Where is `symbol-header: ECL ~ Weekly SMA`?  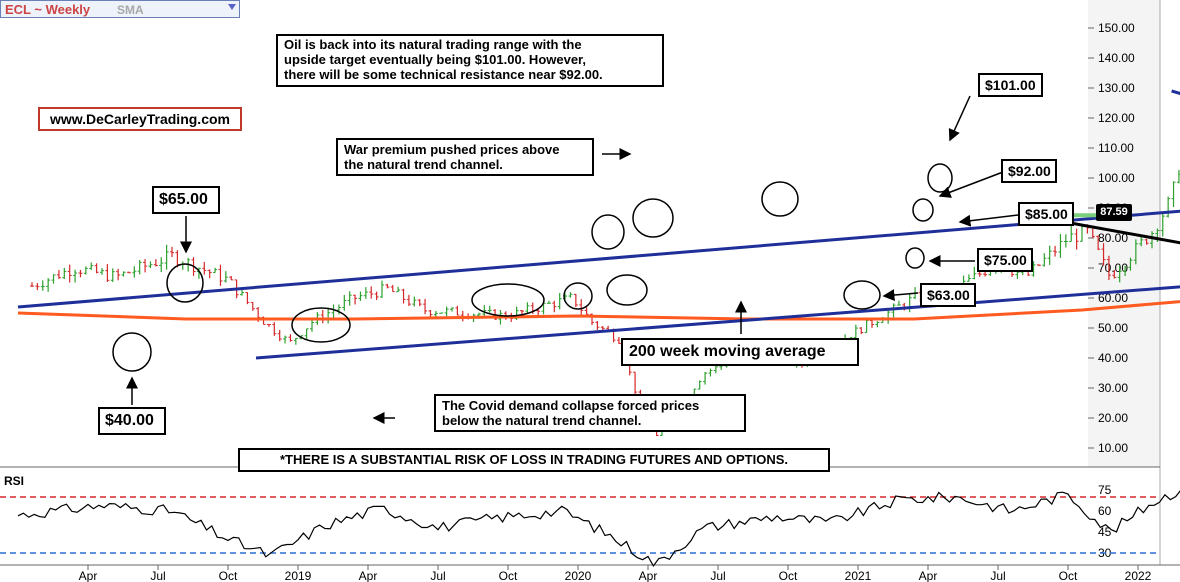
symbol-header: ECL ~ Weekly SMA is located at coordinates (120, 9).